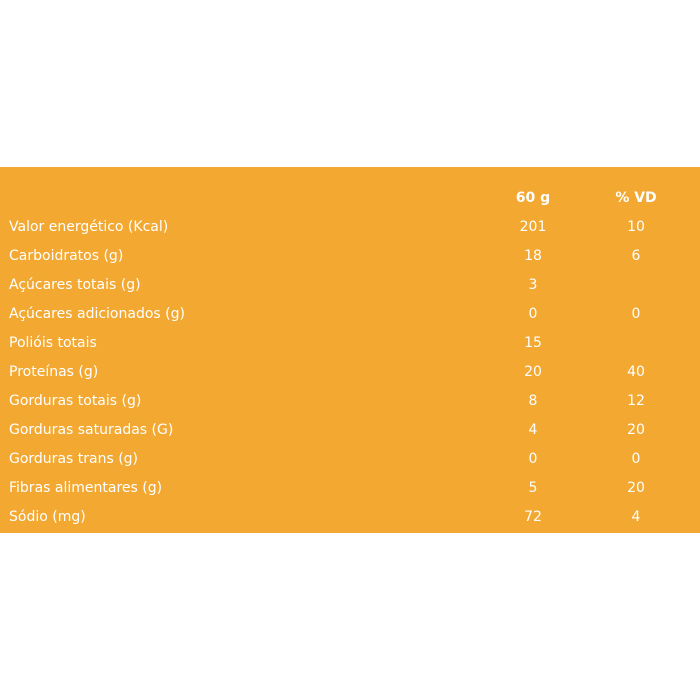 This screenshot has width=700, height=700. Describe the element at coordinates (350, 517) in the screenshot. I see `table-row: Sódio (mg) 72 4` at that location.